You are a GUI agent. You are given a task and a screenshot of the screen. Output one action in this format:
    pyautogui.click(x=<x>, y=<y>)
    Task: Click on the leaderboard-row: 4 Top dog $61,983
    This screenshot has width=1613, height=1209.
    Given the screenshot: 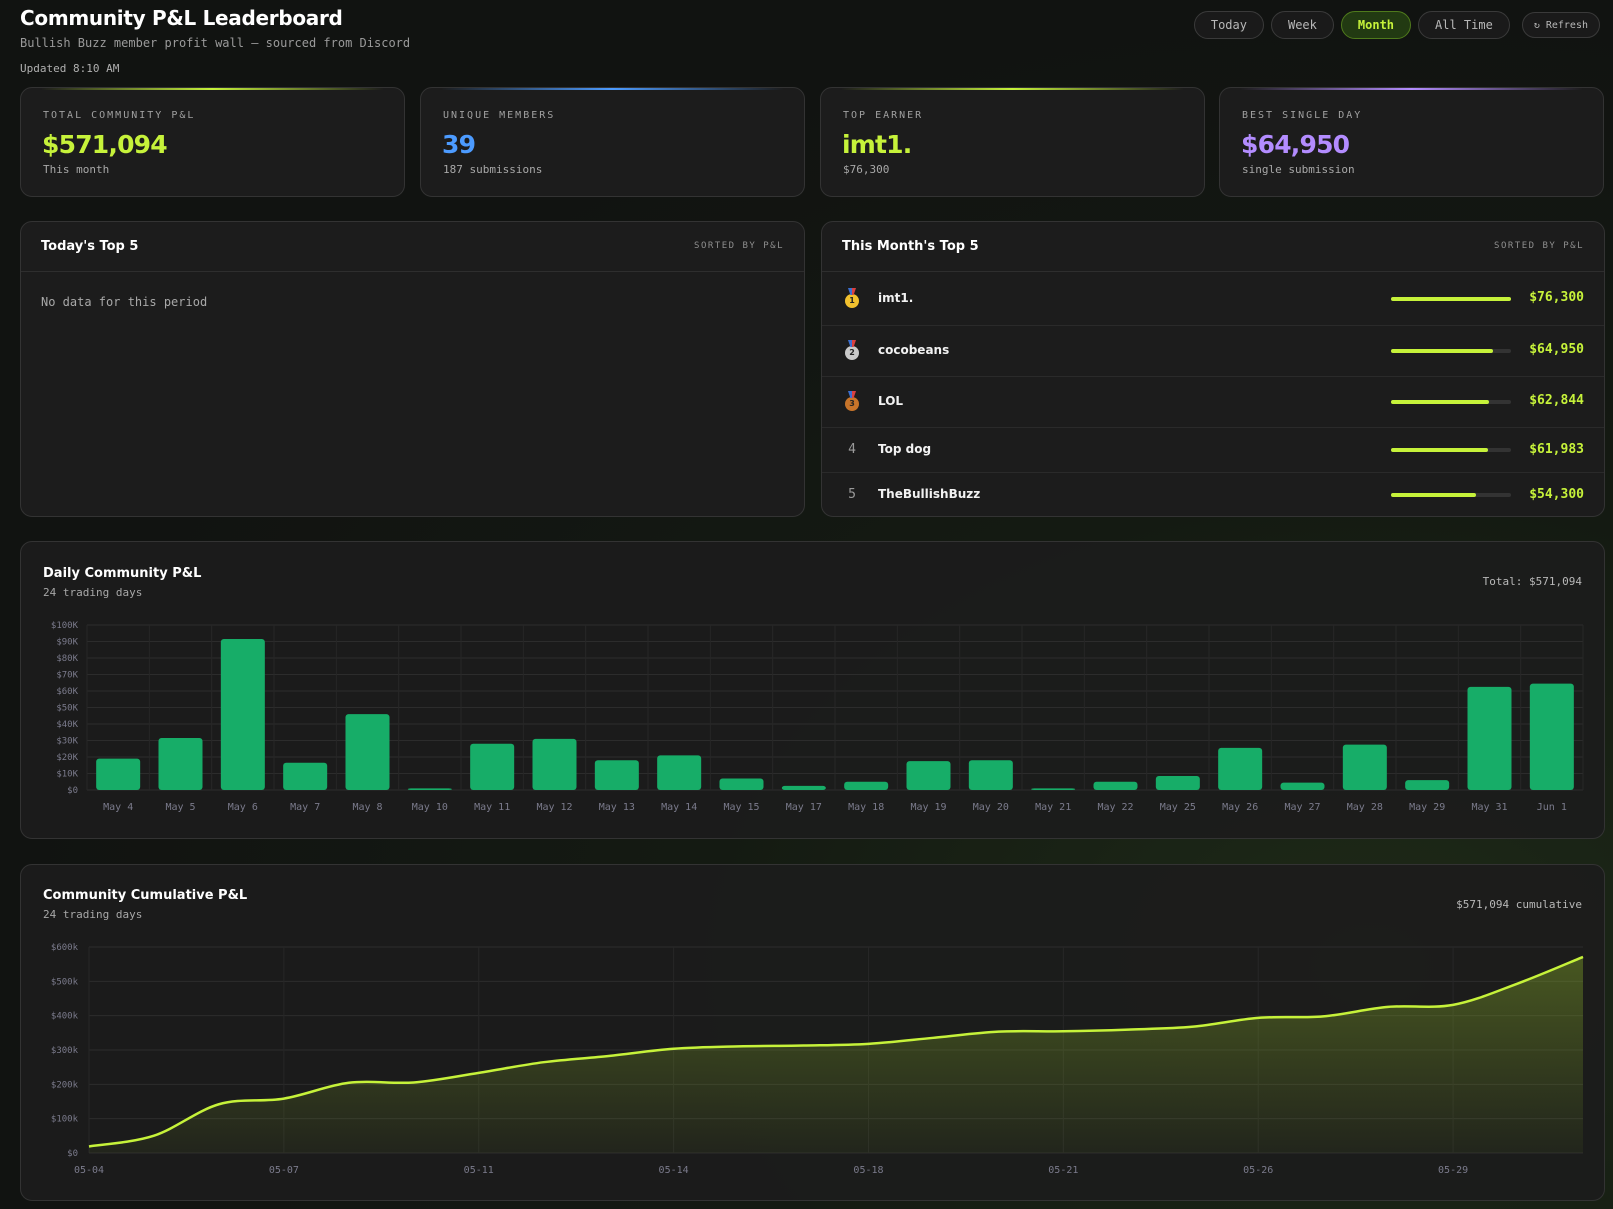 What is the action you would take?
    pyautogui.click(x=1213, y=450)
    